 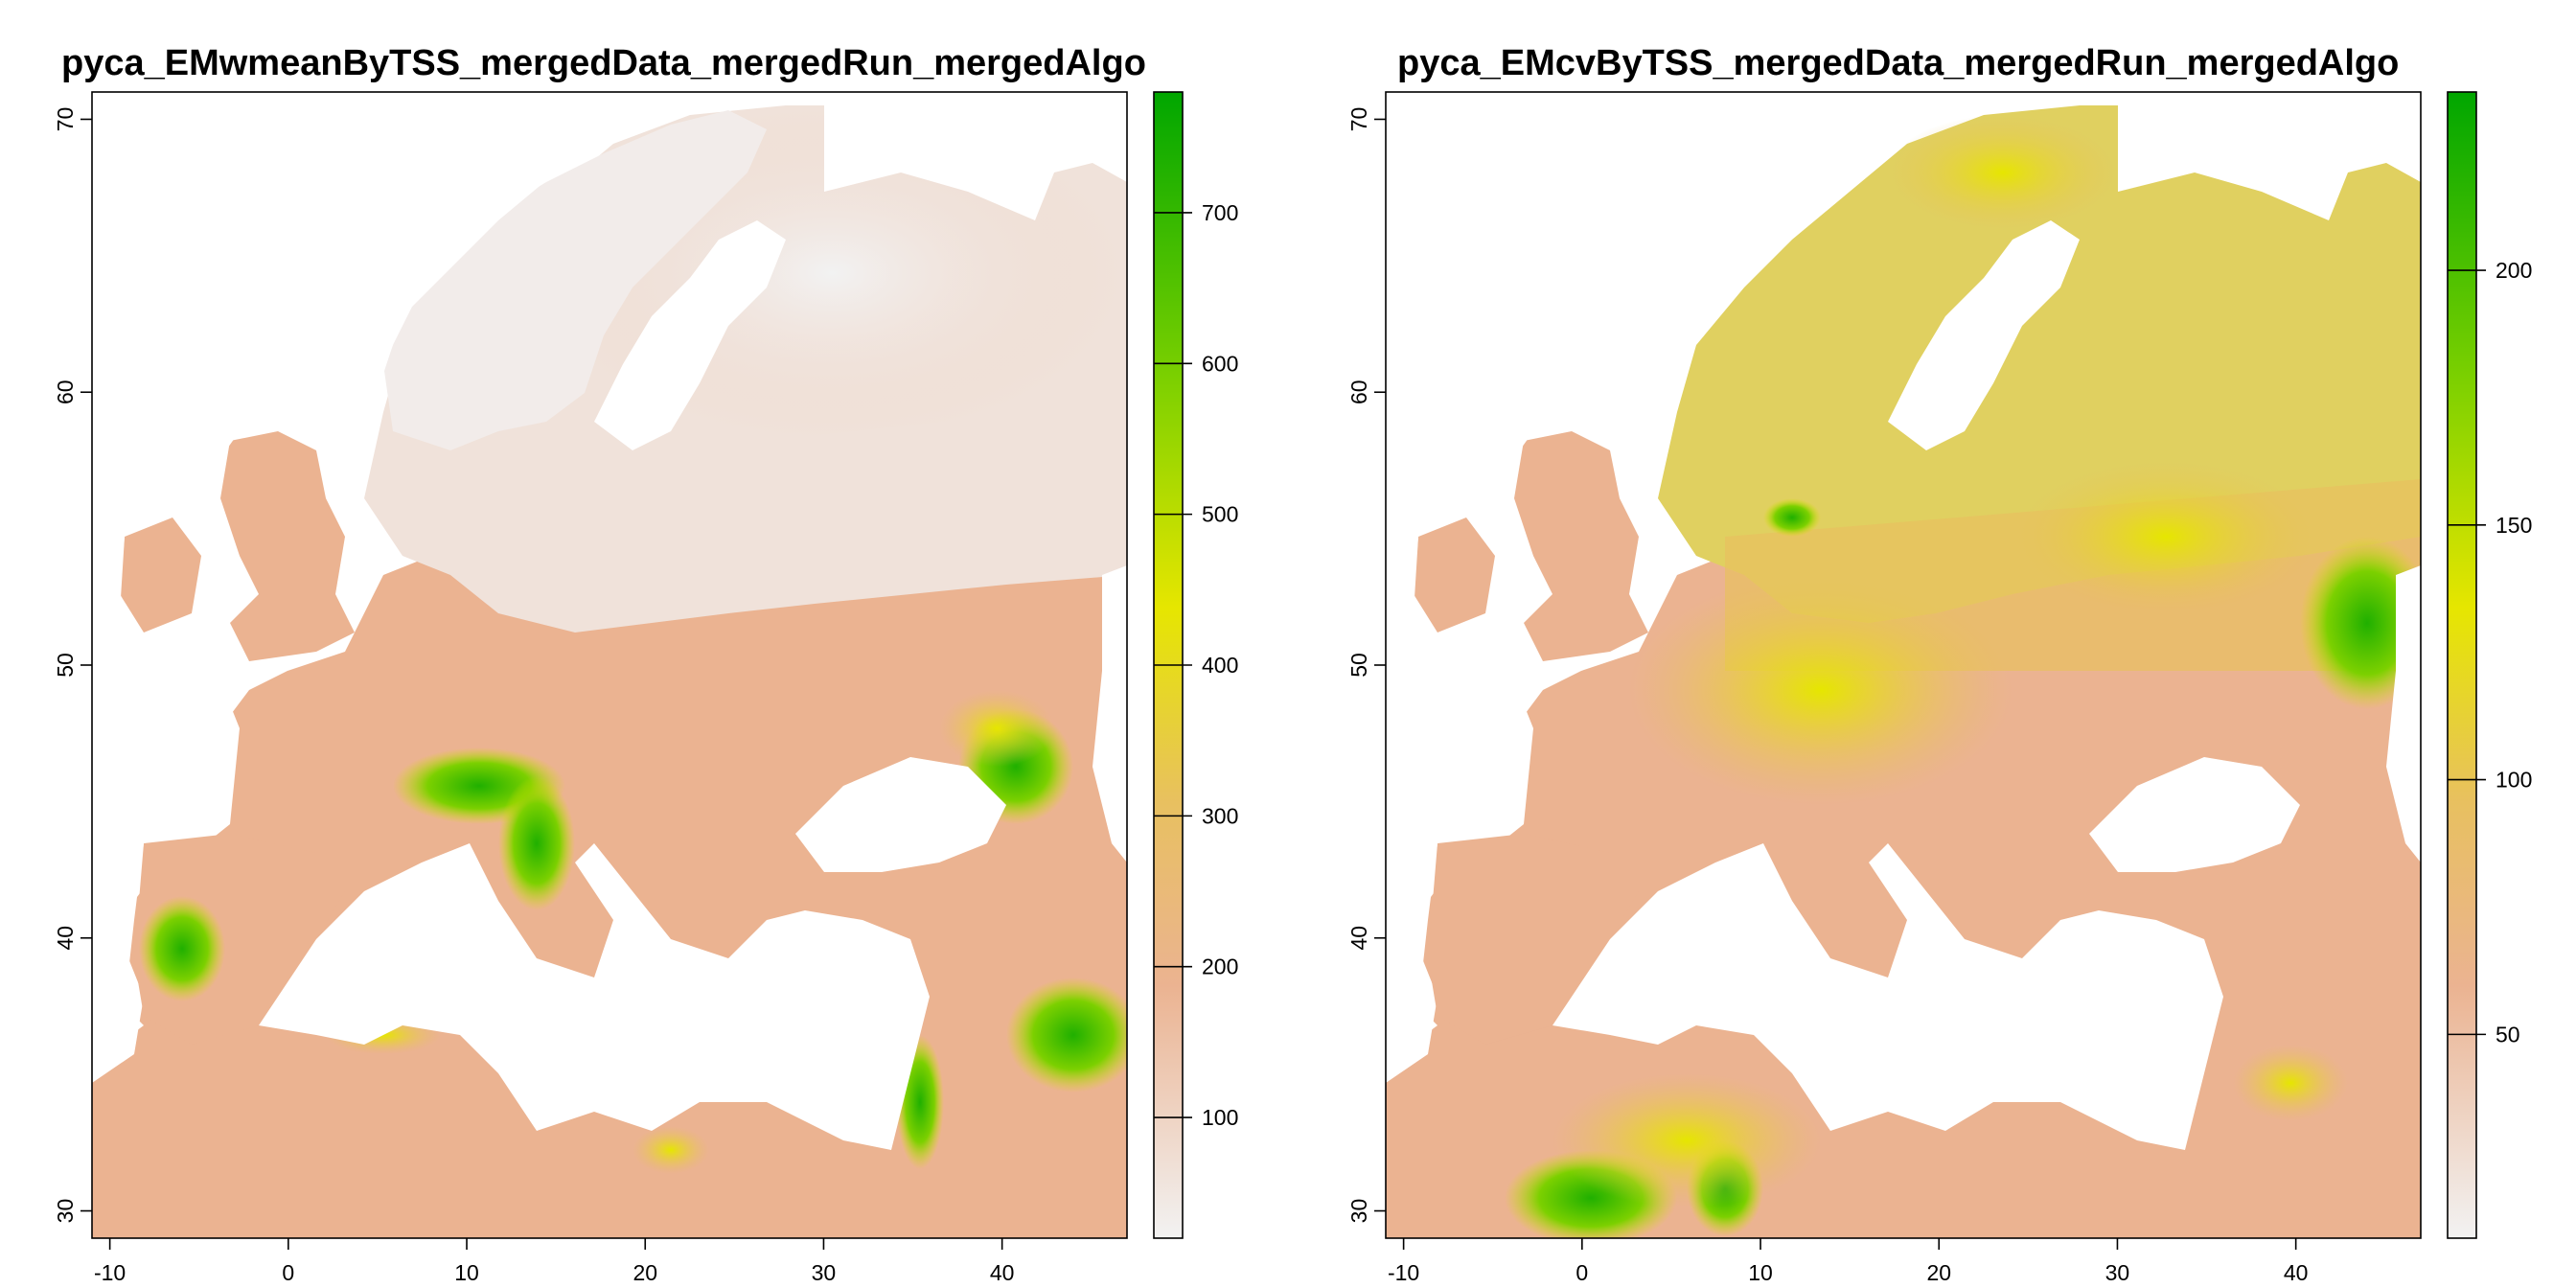 What do you see at coordinates (1220, 665) in the screenshot?
I see `colorbar-tick-label: 400` at bounding box center [1220, 665].